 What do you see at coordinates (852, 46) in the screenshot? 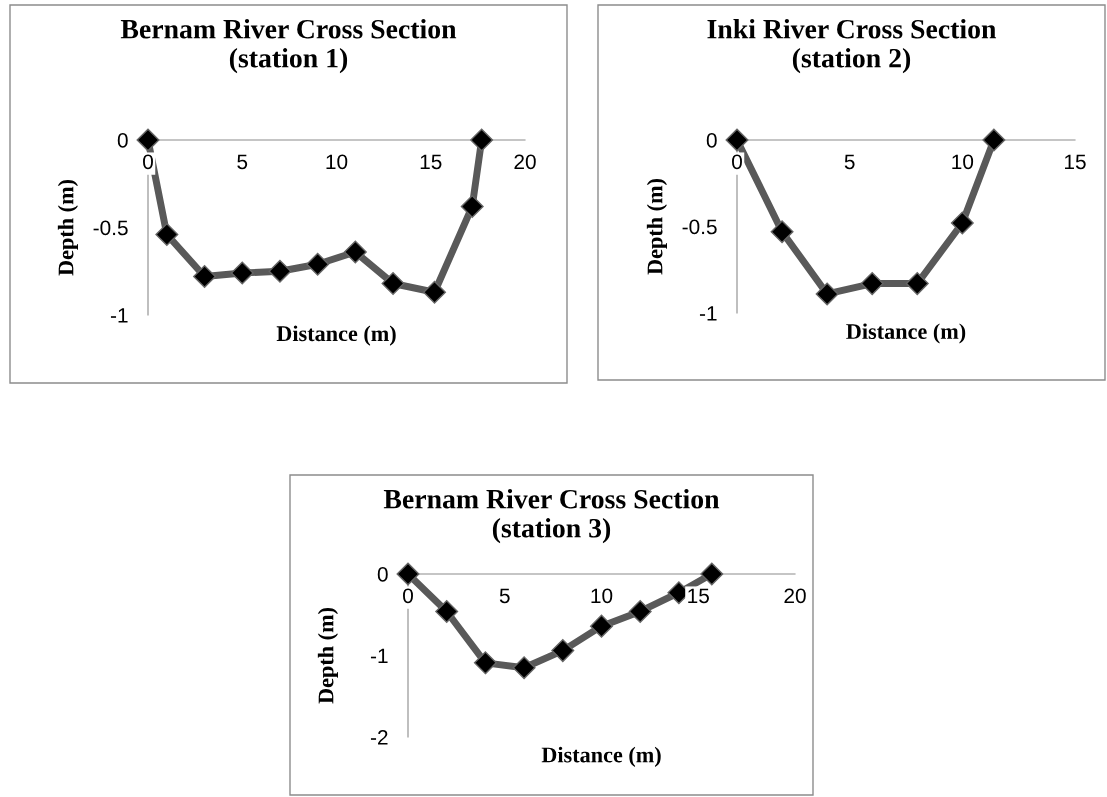
I see `chart-title: Inki River Cross Section (station 2)` at bounding box center [852, 46].